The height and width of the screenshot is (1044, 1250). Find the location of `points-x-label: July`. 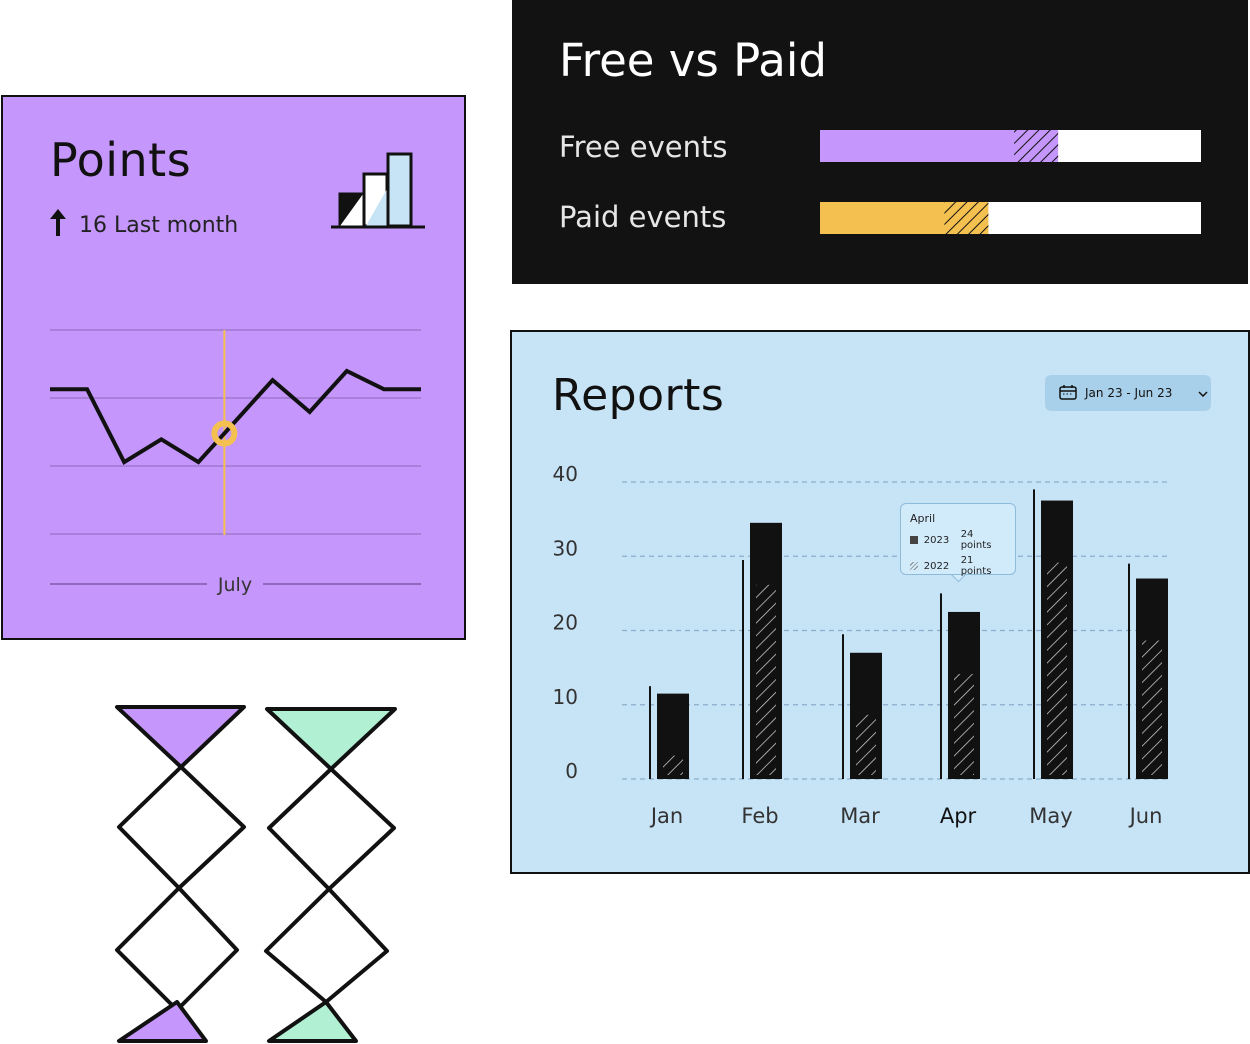

points-x-label: July is located at coordinates (234, 585).